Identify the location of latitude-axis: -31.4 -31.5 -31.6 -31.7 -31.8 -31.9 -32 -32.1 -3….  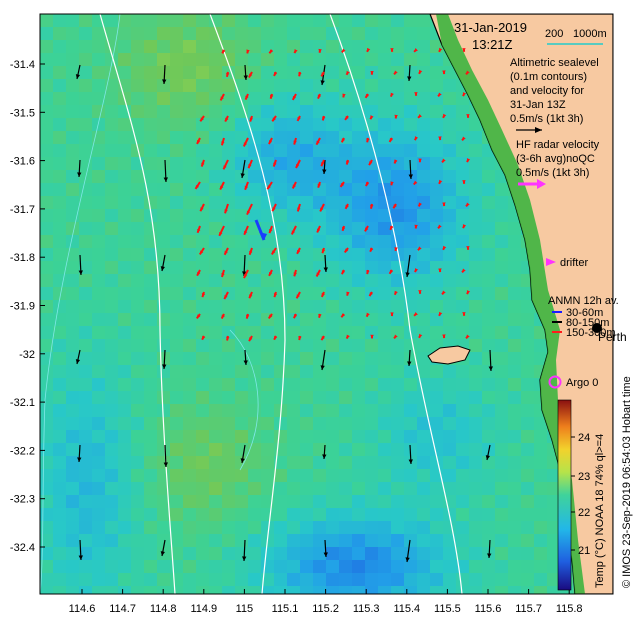
(27, 306).